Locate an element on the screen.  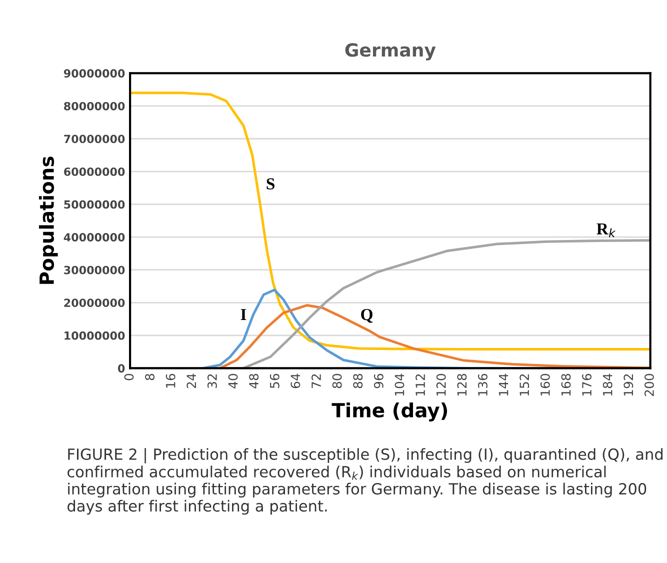
x-tick-label: 0 is located at coordinates (129, 377).